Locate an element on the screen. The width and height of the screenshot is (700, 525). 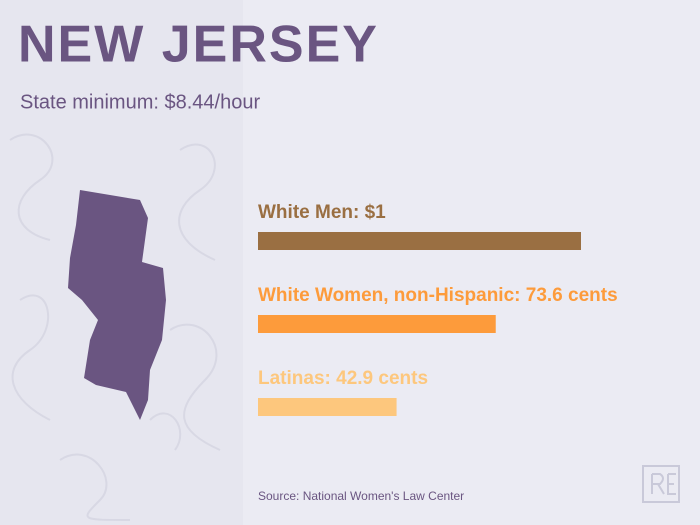
logo-mark is located at coordinates (663, 484).